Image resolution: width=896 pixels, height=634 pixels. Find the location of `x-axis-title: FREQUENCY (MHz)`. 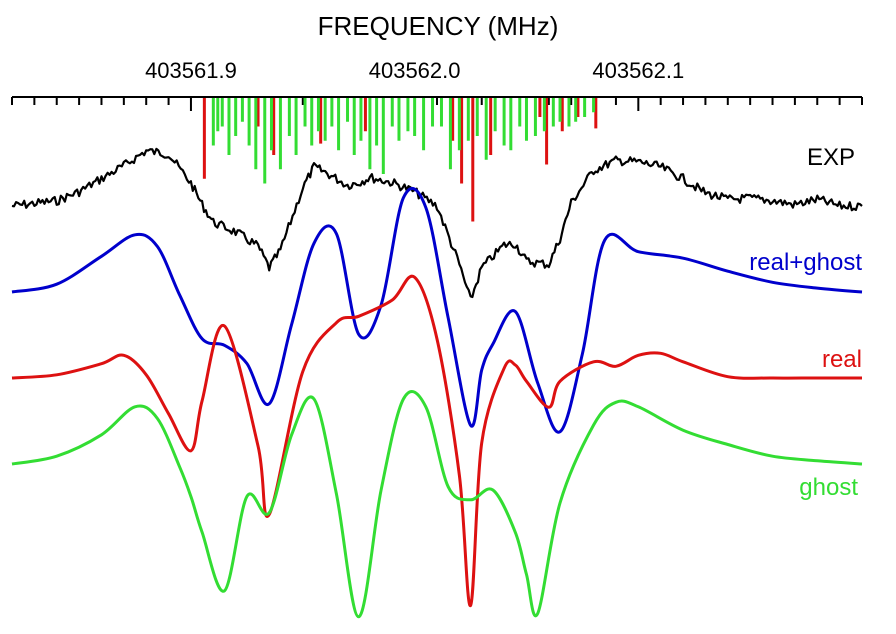

x-axis-title: FREQUENCY (MHz) is located at coordinates (438, 26).